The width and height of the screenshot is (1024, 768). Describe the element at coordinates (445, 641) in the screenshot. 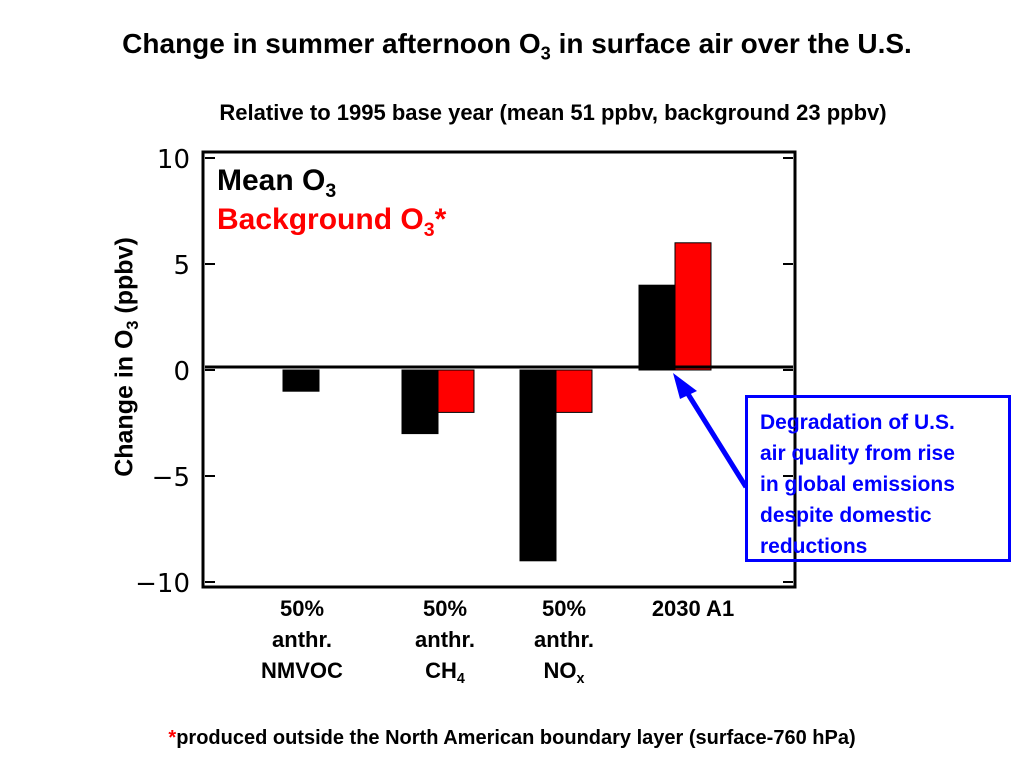

I see `category-label-ch4: 50% anthr. CH4` at that location.